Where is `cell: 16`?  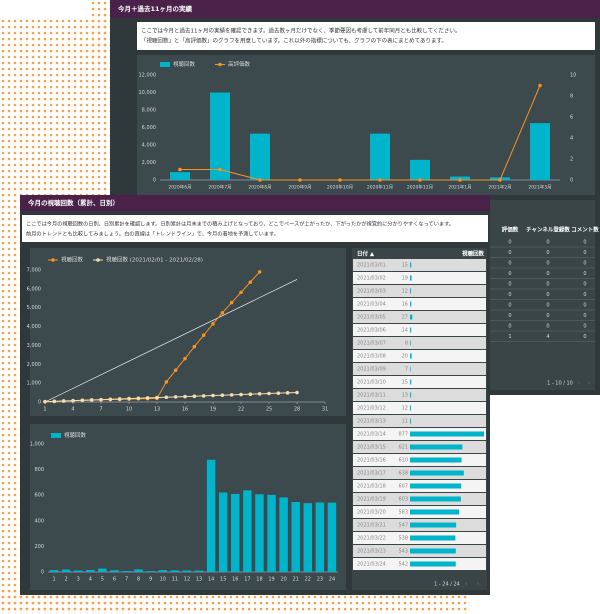
cell: 16 is located at coordinates (405, 305).